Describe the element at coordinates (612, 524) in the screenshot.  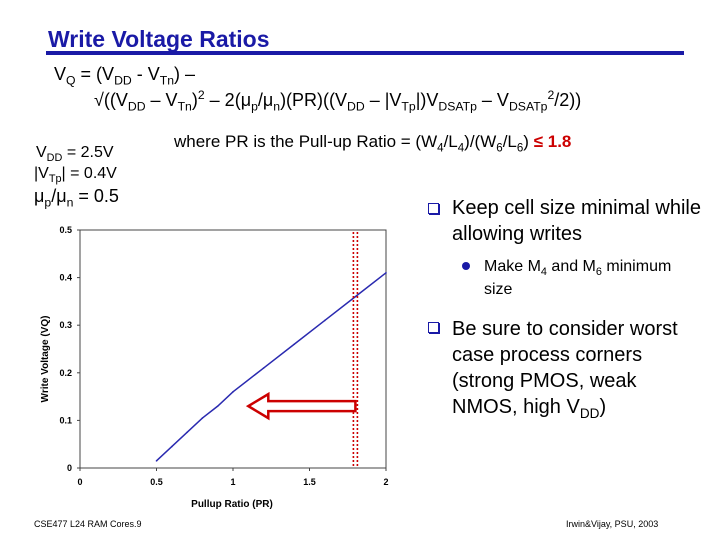
I see `footer-right: Irwin&Vijay, PSU, 2003` at that location.